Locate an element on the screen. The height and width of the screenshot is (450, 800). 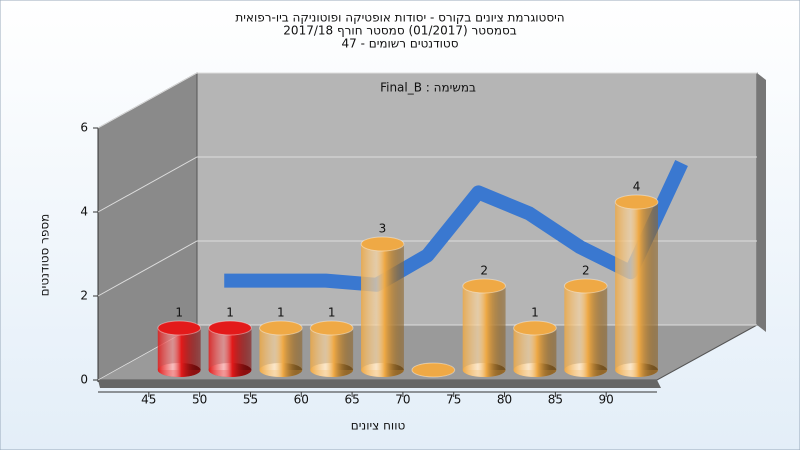
chart-subtitle: סטודנטים רשומים - 47 is located at coordinates (399, 44).